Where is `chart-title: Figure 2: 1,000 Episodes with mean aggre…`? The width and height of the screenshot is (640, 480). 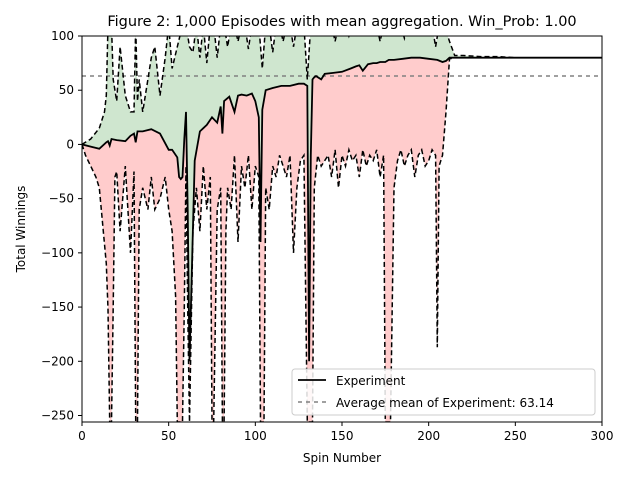
chart-title: Figure 2: 1,000 Episodes with mean aggre… is located at coordinates (341, 22).